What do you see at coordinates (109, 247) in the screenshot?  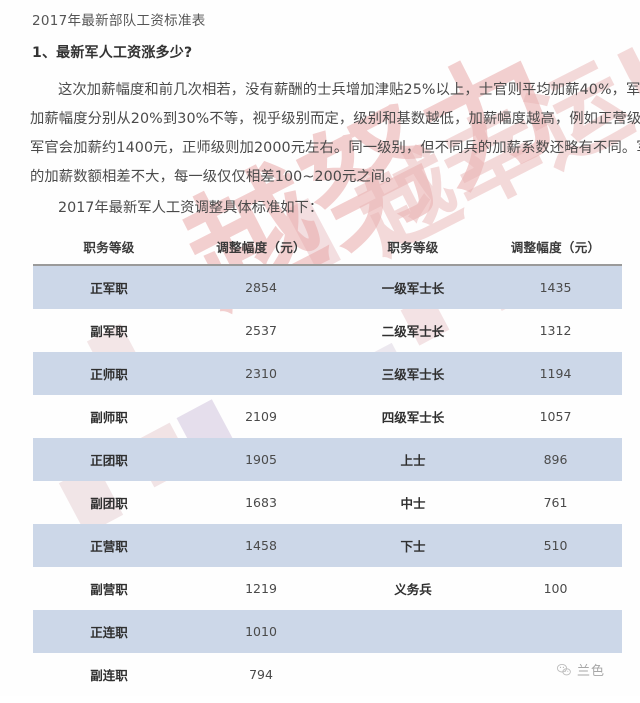 I see `column-header-officer-rank: 职务等级` at bounding box center [109, 247].